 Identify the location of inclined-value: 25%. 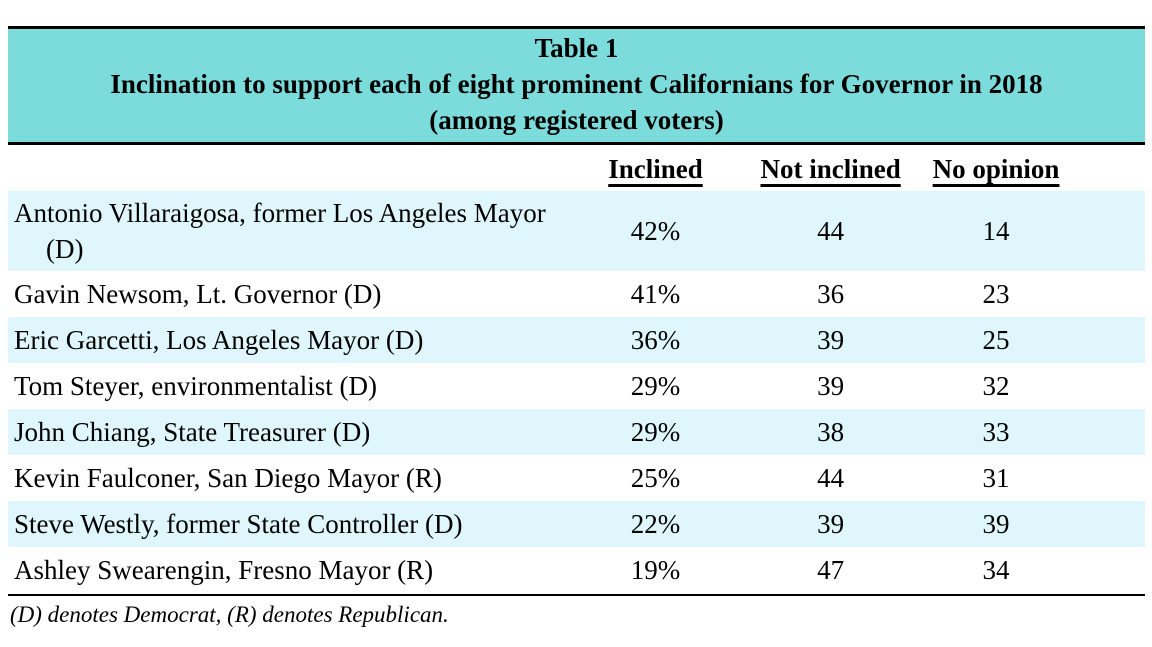
(655, 478).